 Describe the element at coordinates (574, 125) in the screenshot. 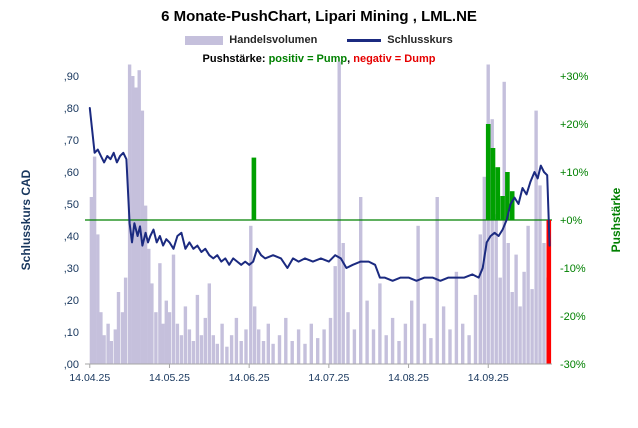

I see `svg-text: +20%` at that location.